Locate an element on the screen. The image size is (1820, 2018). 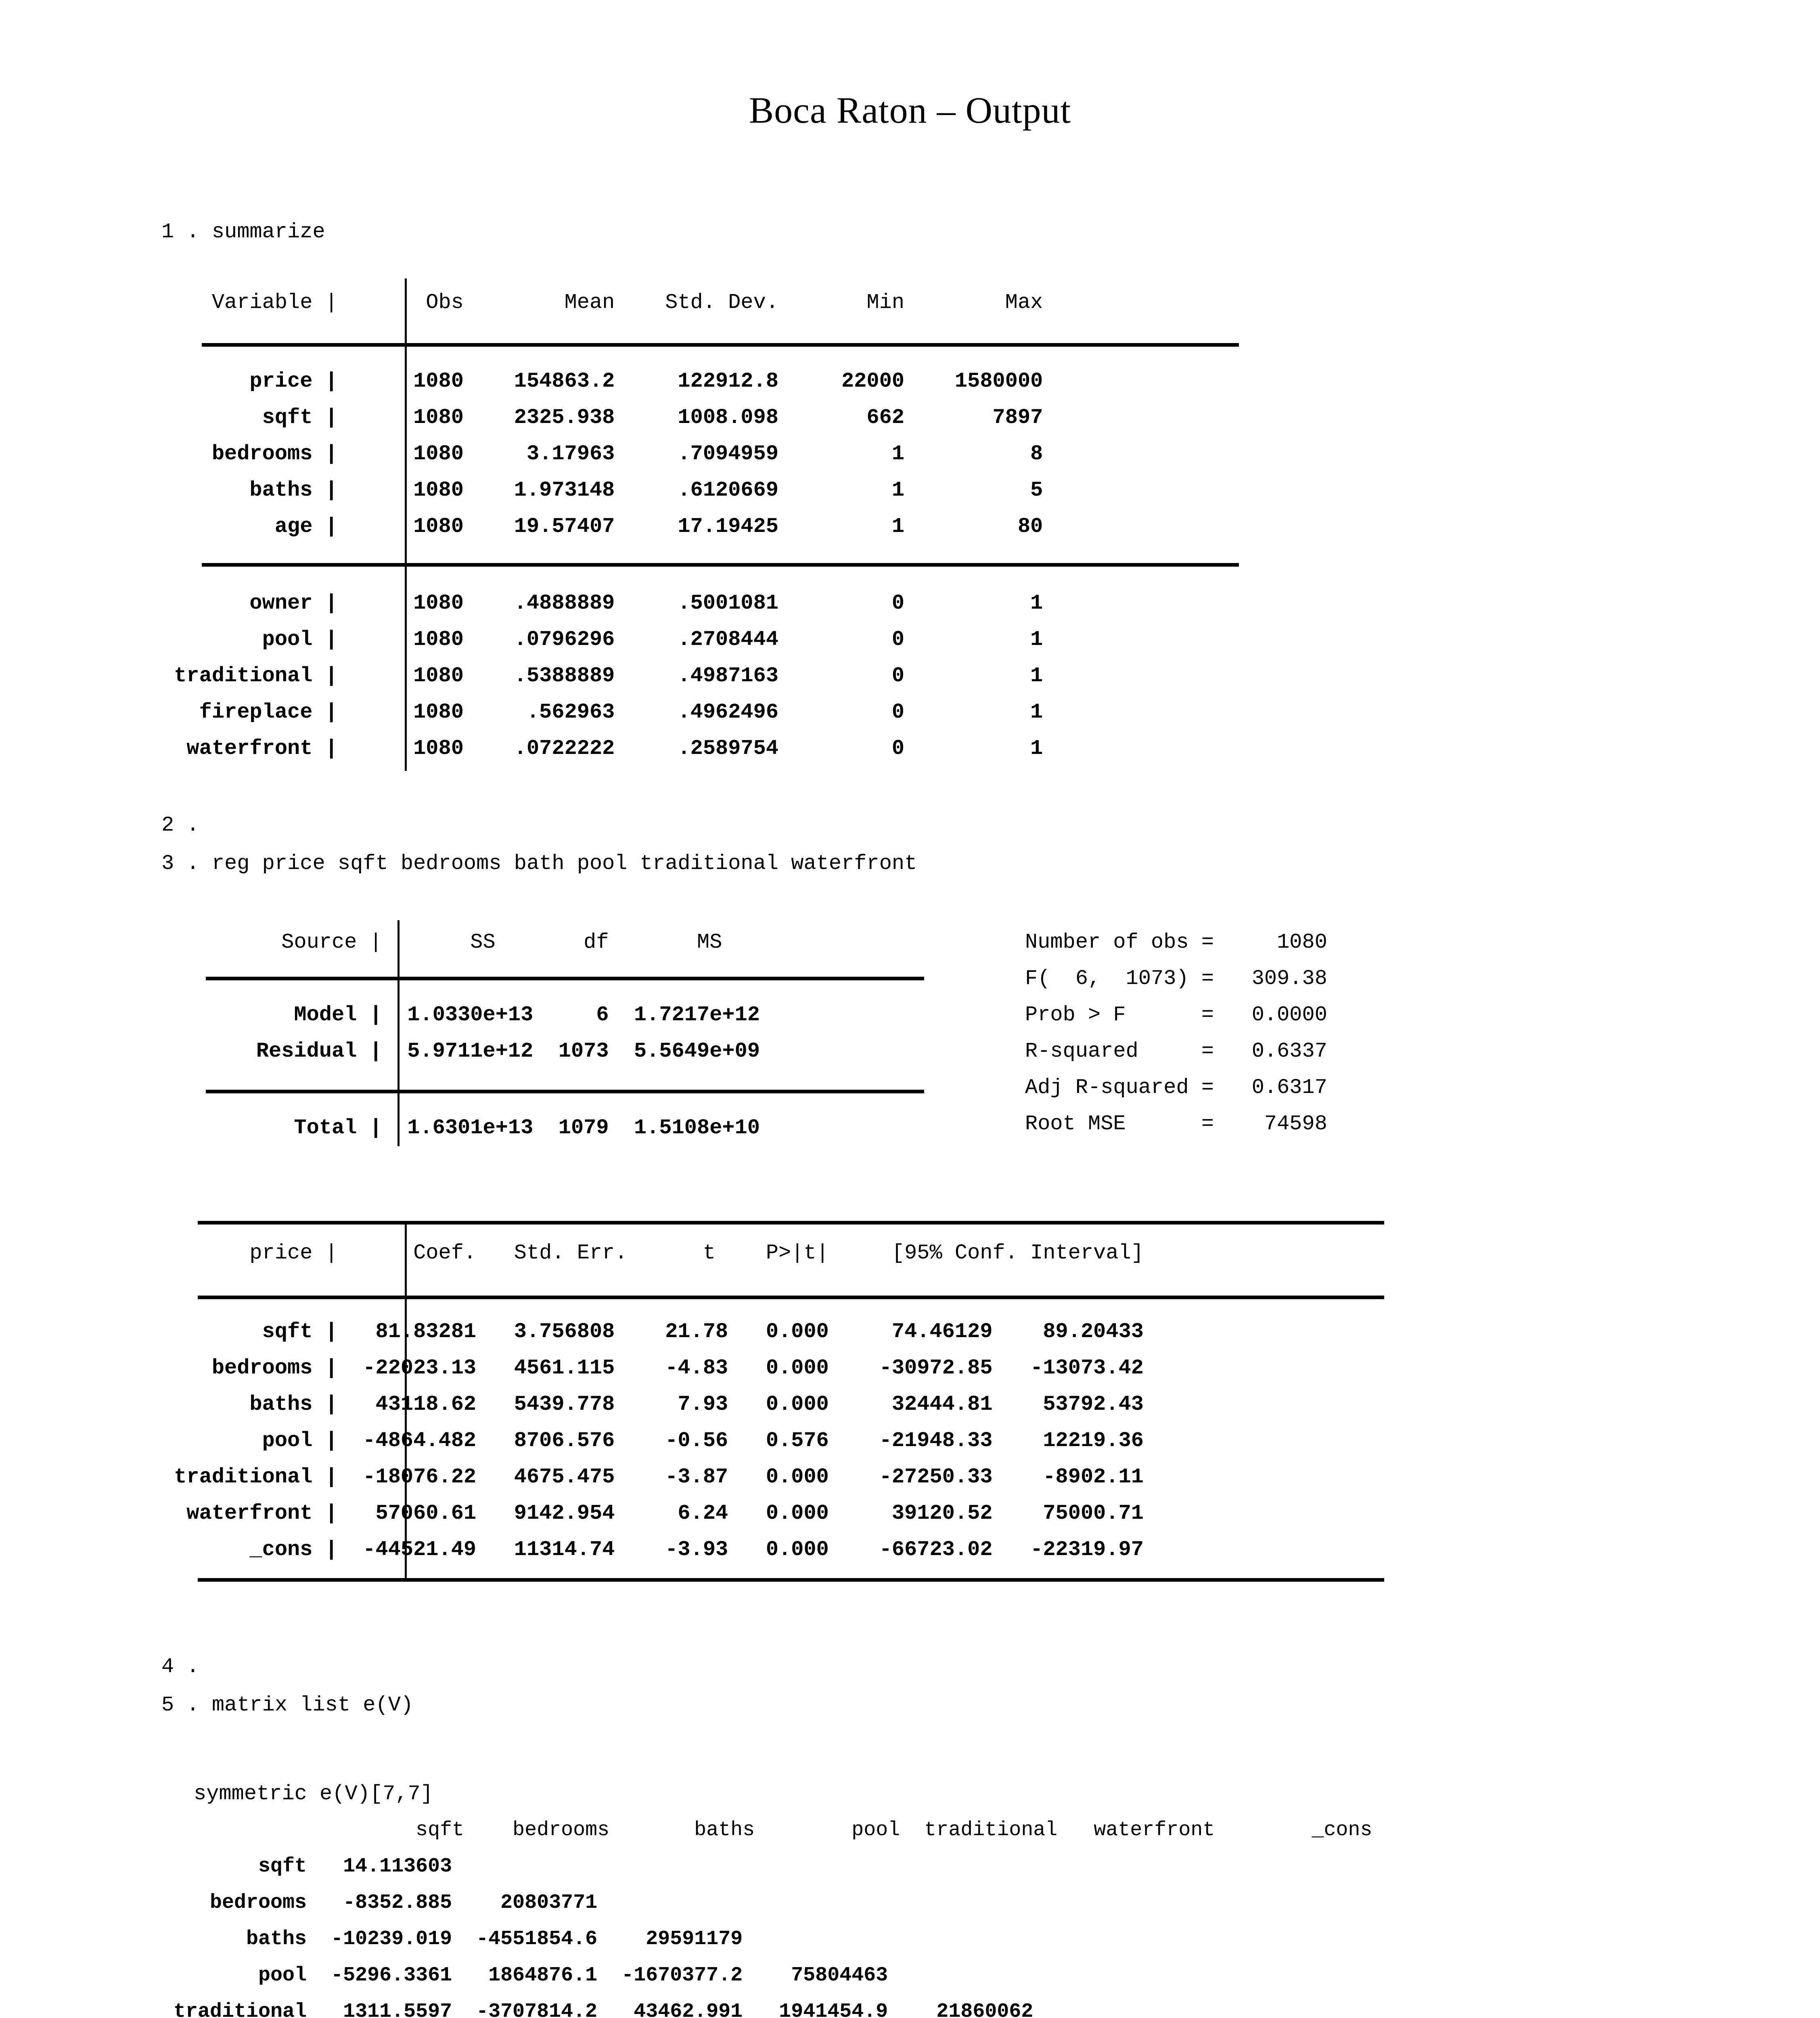
table-row: baths -10239.019 -4551854.6 29591179 is located at coordinates (452, 1940).